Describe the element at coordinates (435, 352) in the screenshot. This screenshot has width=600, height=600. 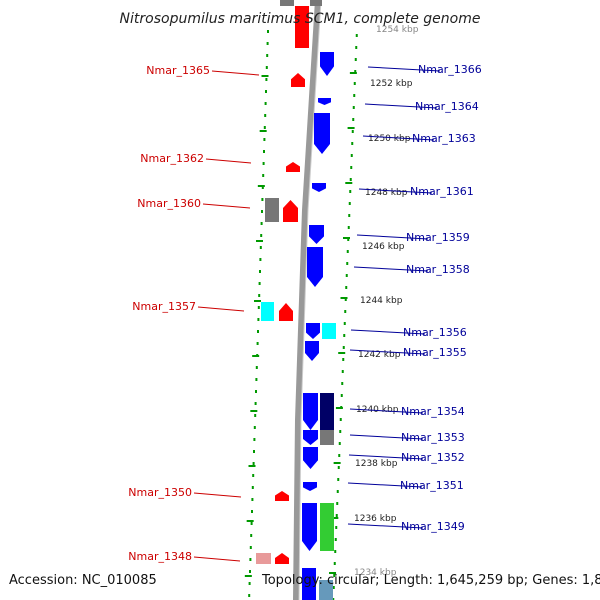
I see `gene-label-nmar-1355: Nmar_1355` at that location.